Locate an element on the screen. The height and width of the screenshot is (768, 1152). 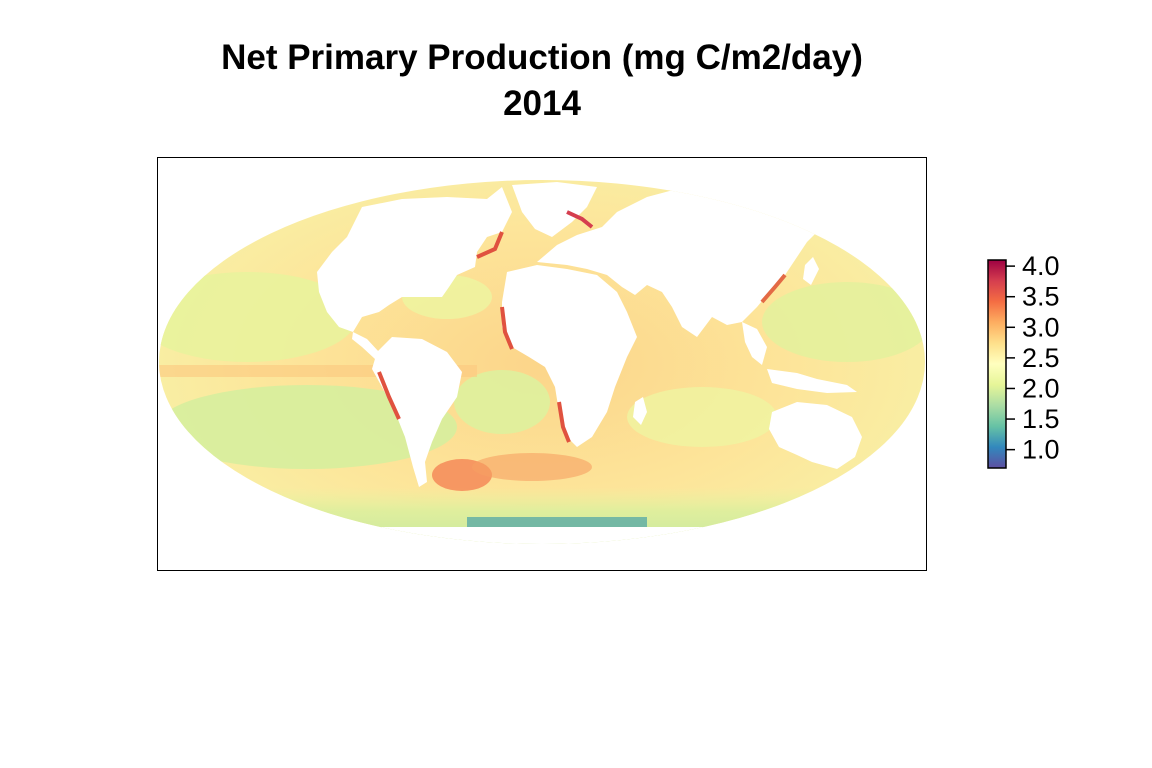
coastal-accent-east-asia is located at coordinates (773, 288).